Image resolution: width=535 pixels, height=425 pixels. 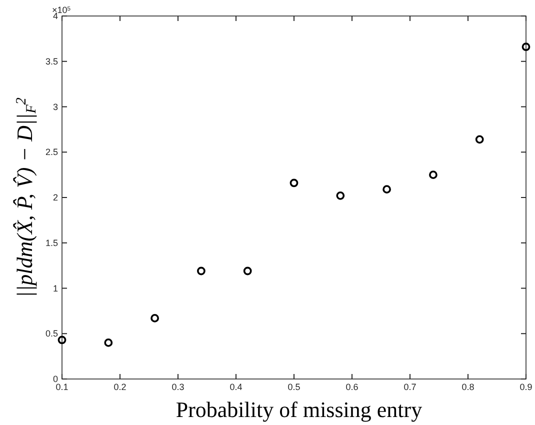 I want to click on x-tick-label: 0.8, so click(x=468, y=387).